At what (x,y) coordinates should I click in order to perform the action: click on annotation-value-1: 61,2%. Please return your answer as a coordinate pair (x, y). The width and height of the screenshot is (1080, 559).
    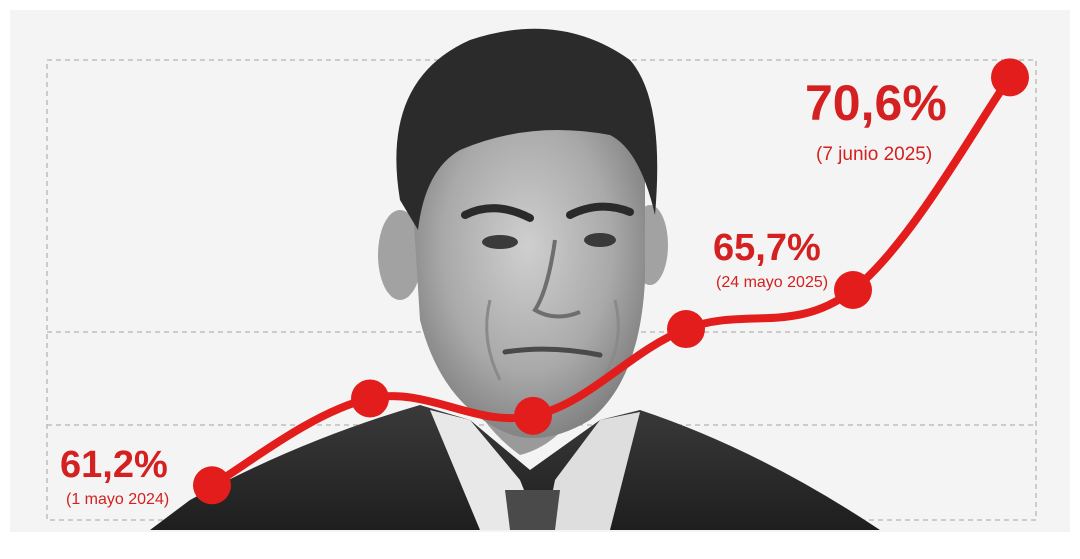
    Looking at the image, I should click on (114, 465).